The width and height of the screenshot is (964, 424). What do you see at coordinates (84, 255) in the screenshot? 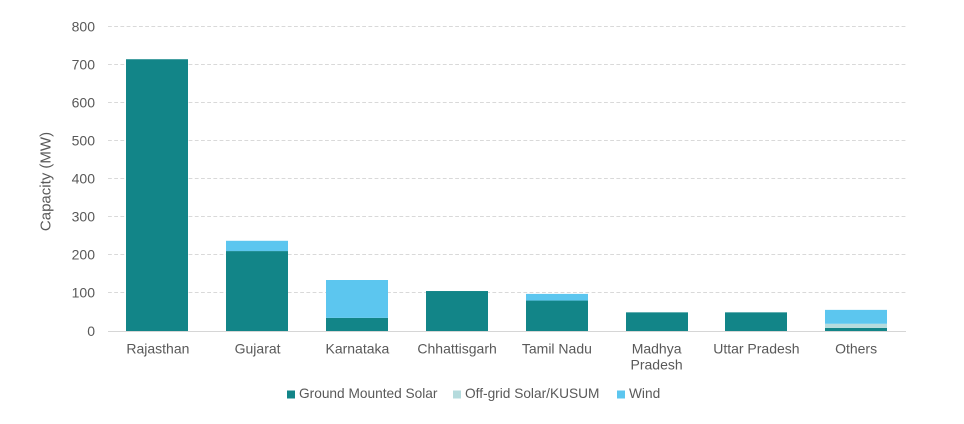
I see `svg-text: 200` at bounding box center [84, 255].